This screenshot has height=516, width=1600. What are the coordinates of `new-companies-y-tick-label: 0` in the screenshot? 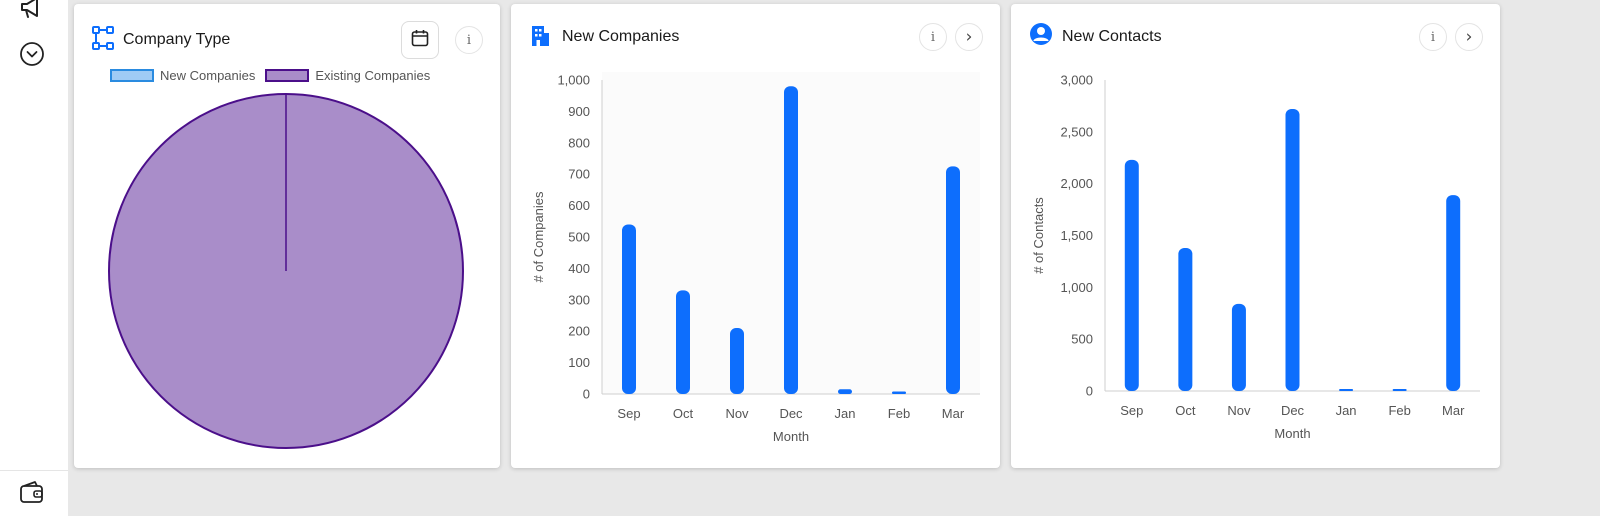 It's located at (586, 394).